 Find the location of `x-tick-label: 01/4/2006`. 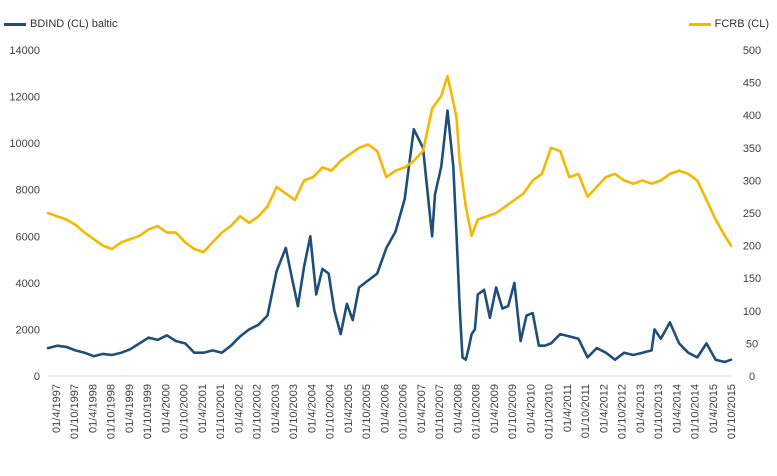

x-tick-label: 01/4/2006 is located at coordinates (385, 408).